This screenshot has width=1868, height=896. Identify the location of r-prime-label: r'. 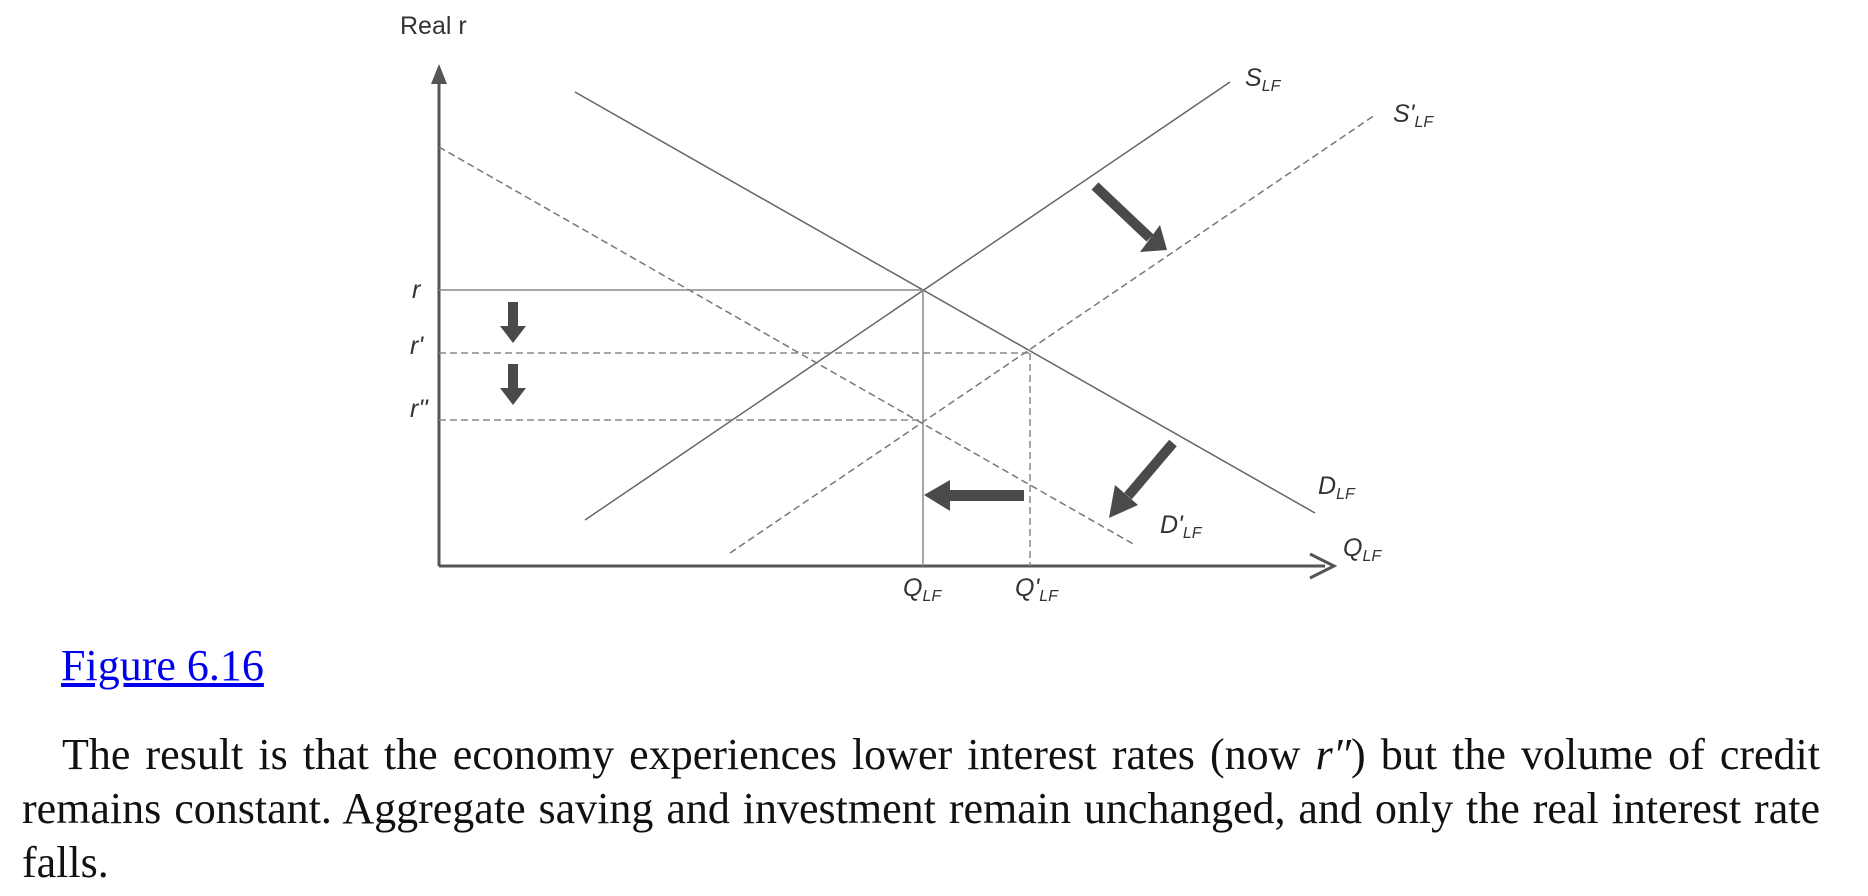
(417, 346).